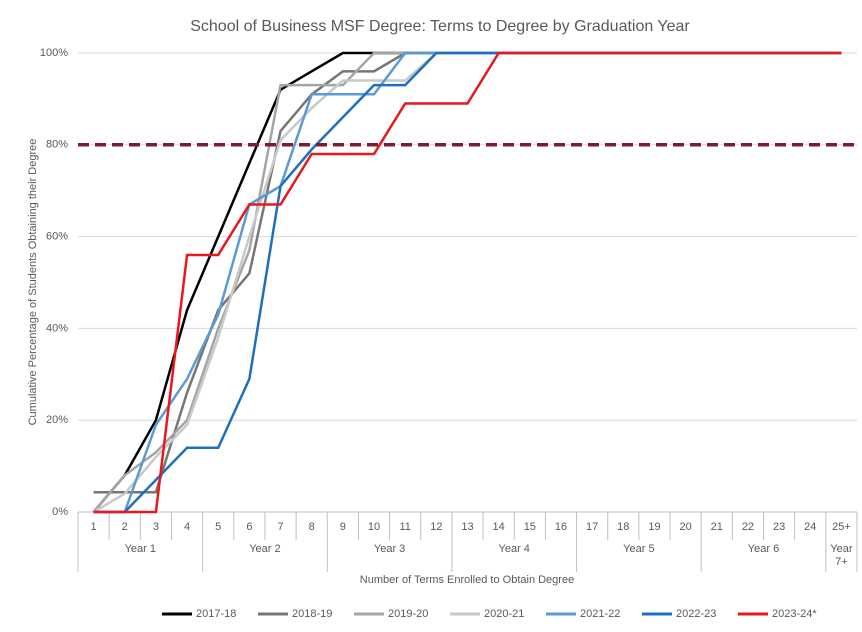 This screenshot has height=632, width=862. I want to click on group-label: Year 1, so click(140, 549).